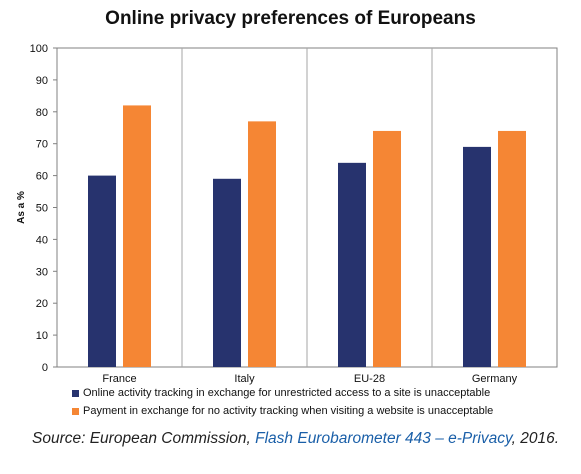 This screenshot has height=474, width=581. I want to click on x-tick-label: France, so click(119, 379).